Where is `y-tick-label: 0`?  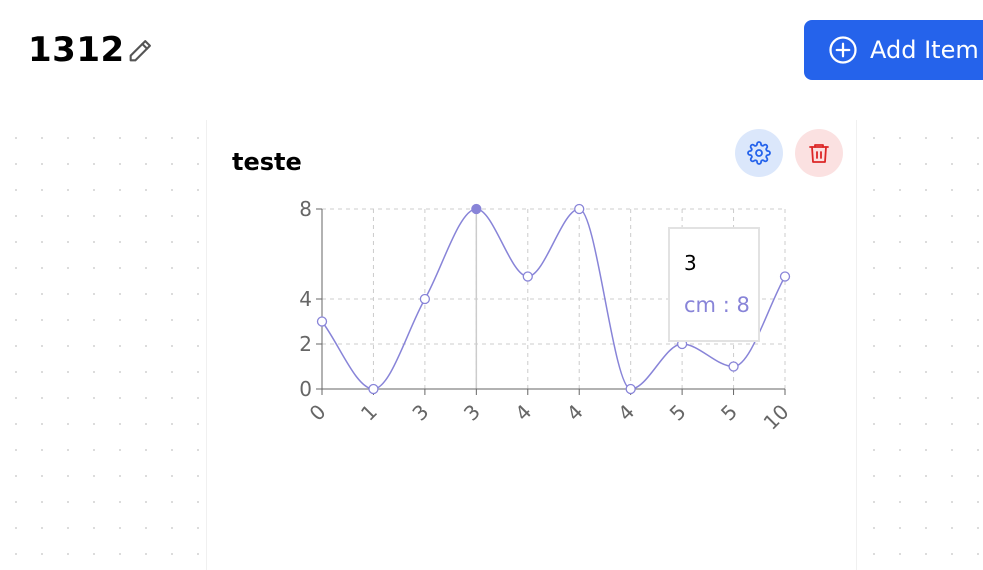 y-tick-label: 0 is located at coordinates (305, 389).